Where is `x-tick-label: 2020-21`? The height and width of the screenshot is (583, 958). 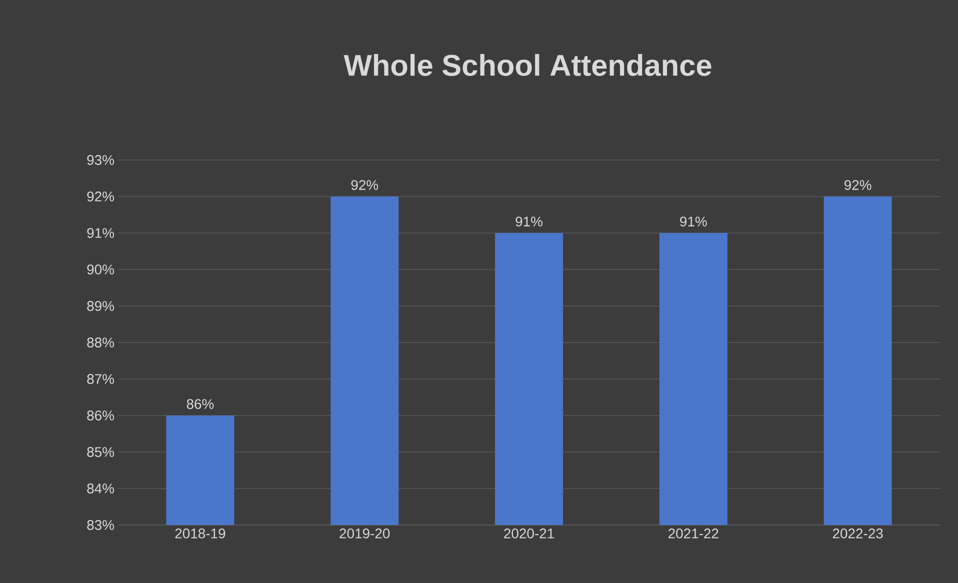
x-tick-label: 2020-21 is located at coordinates (529, 533).